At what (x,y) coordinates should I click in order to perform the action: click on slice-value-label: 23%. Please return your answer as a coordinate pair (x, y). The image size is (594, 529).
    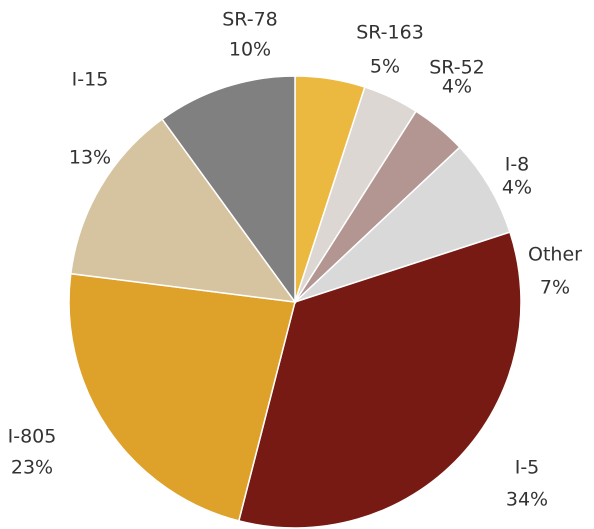
    Looking at the image, I should click on (32, 468).